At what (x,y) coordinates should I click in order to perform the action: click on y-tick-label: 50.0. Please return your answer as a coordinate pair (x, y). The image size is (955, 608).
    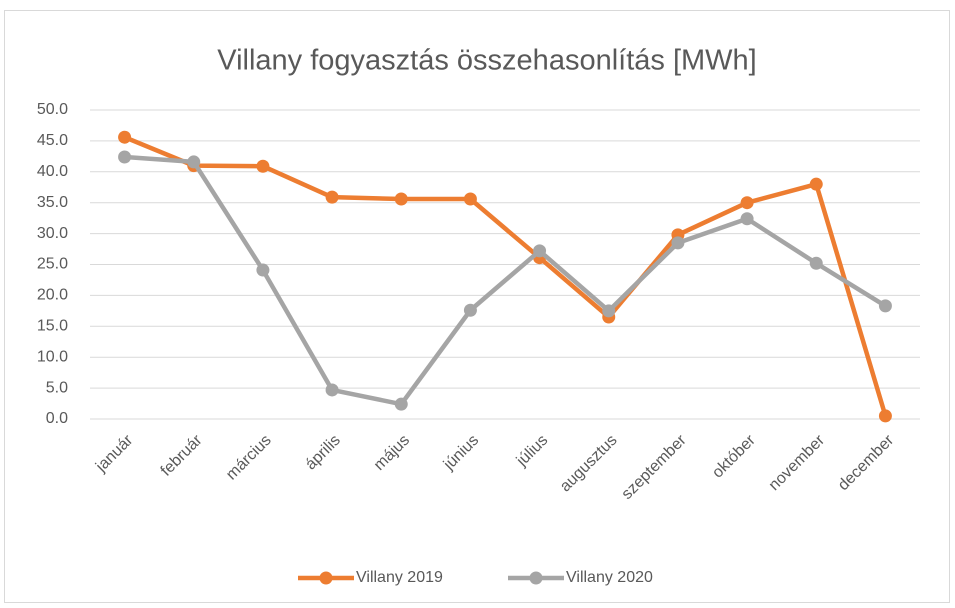
    Looking at the image, I should click on (52, 109).